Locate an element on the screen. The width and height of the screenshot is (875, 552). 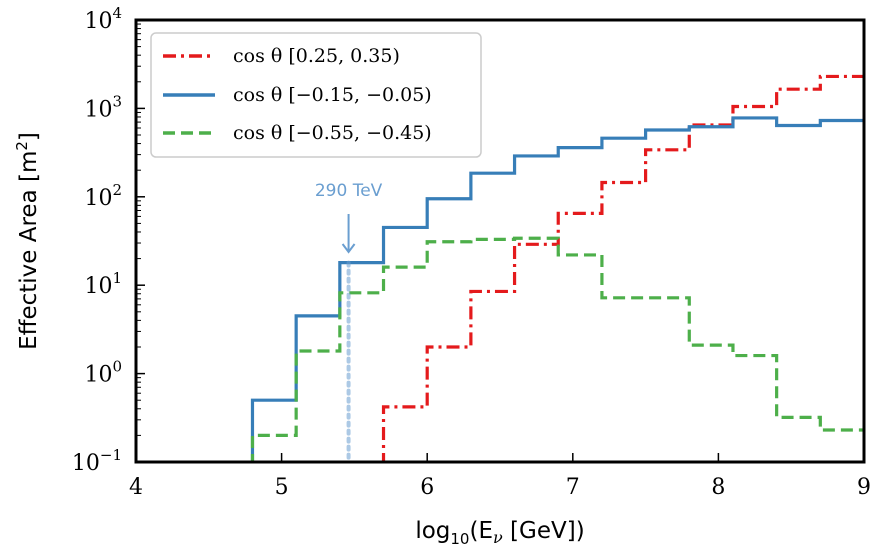
legend-label-series-2: cos θ [−0.55, −0.45) is located at coordinates (332, 133).